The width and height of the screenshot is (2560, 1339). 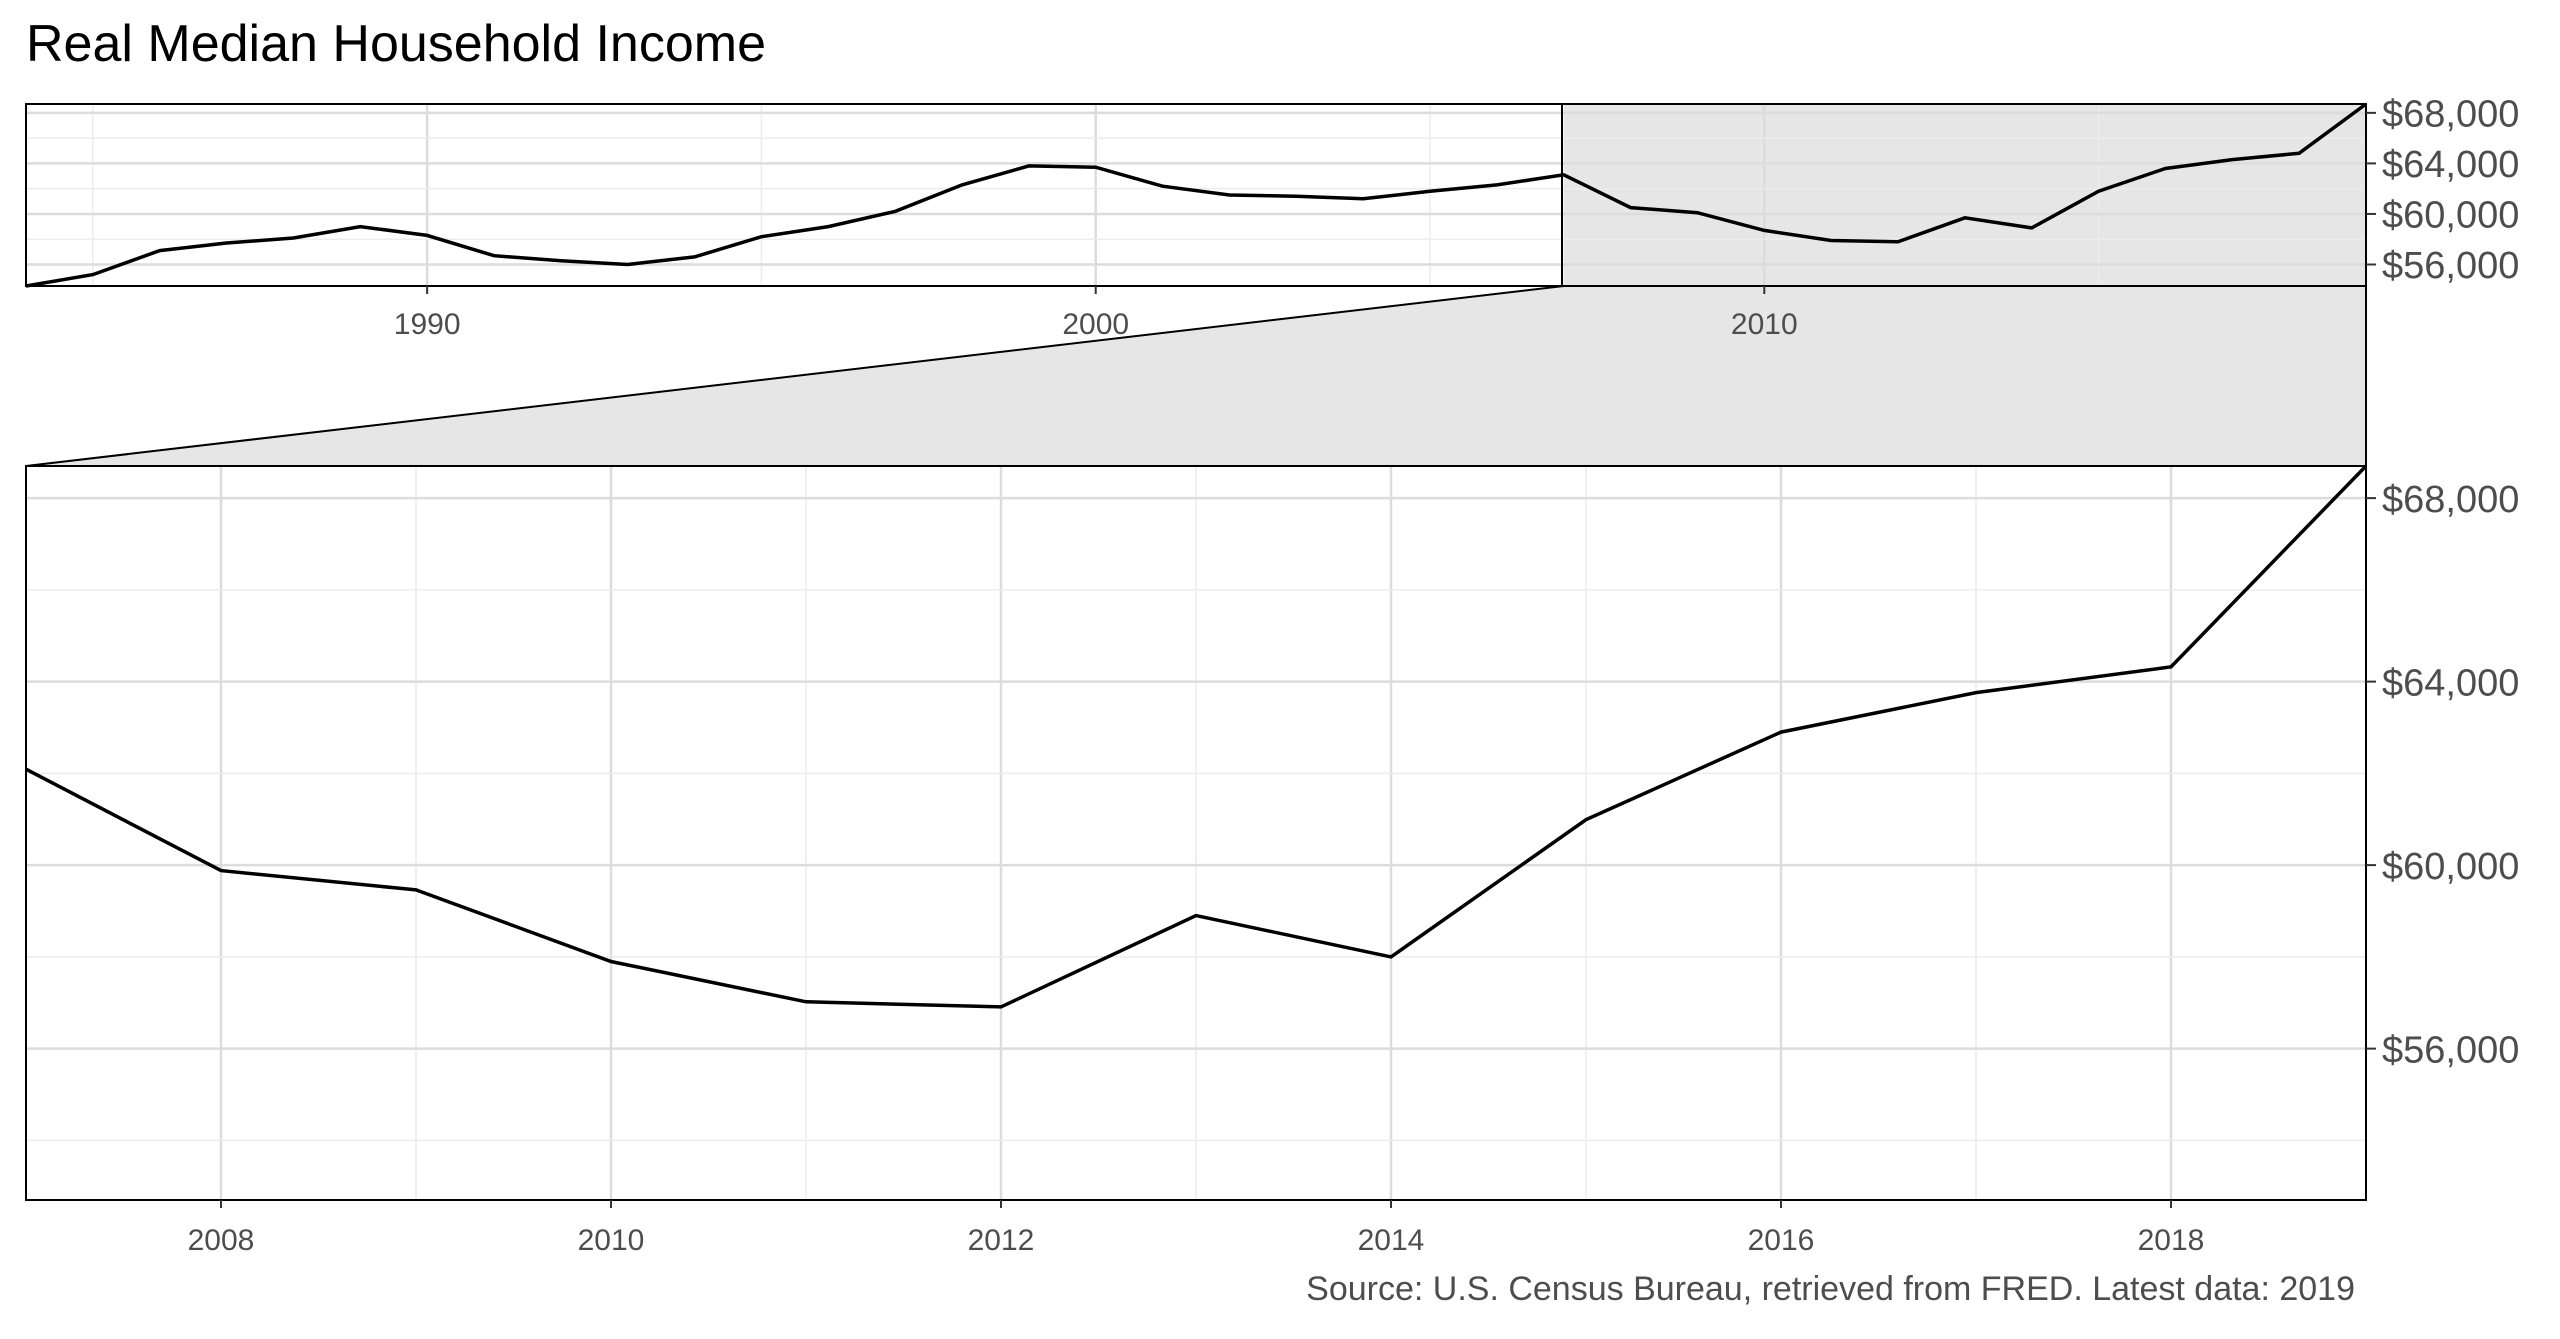 I want to click on overview-gridlines, so click(x=1196, y=195).